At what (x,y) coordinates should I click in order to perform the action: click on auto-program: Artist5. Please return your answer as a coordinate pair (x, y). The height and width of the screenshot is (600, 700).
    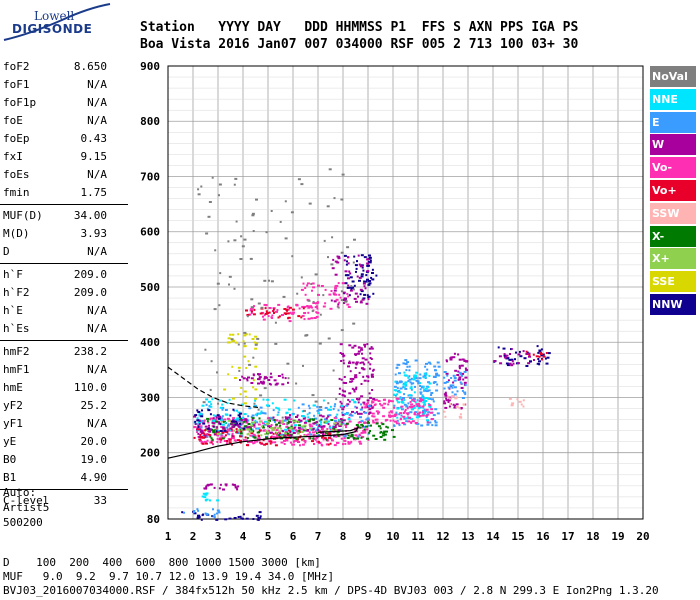
    Looking at the image, I should click on (26, 507).